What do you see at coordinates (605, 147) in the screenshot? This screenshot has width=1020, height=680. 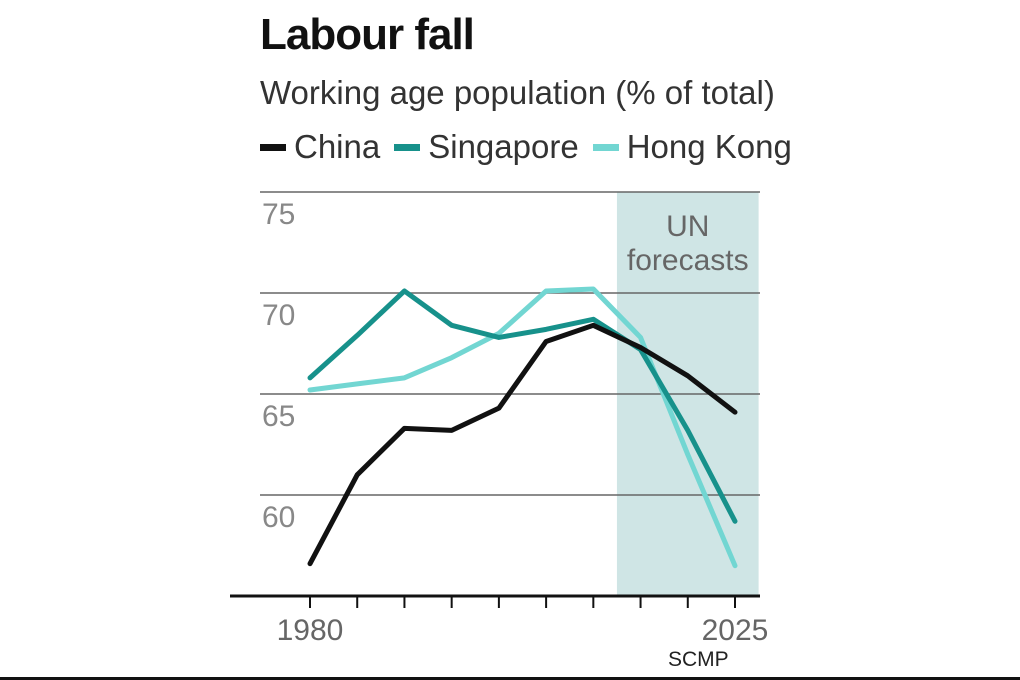 I see `legend-swatch-hong-kong` at bounding box center [605, 147].